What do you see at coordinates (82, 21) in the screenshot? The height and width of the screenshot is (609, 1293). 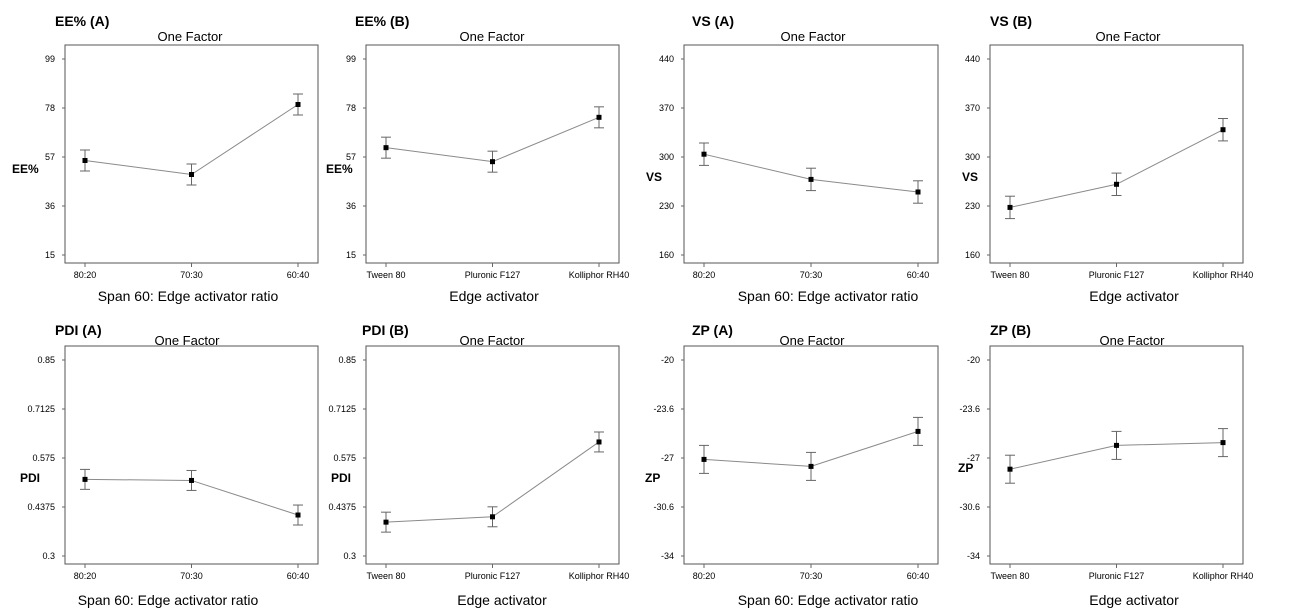 I see `panel-title: EE% (A)` at bounding box center [82, 21].